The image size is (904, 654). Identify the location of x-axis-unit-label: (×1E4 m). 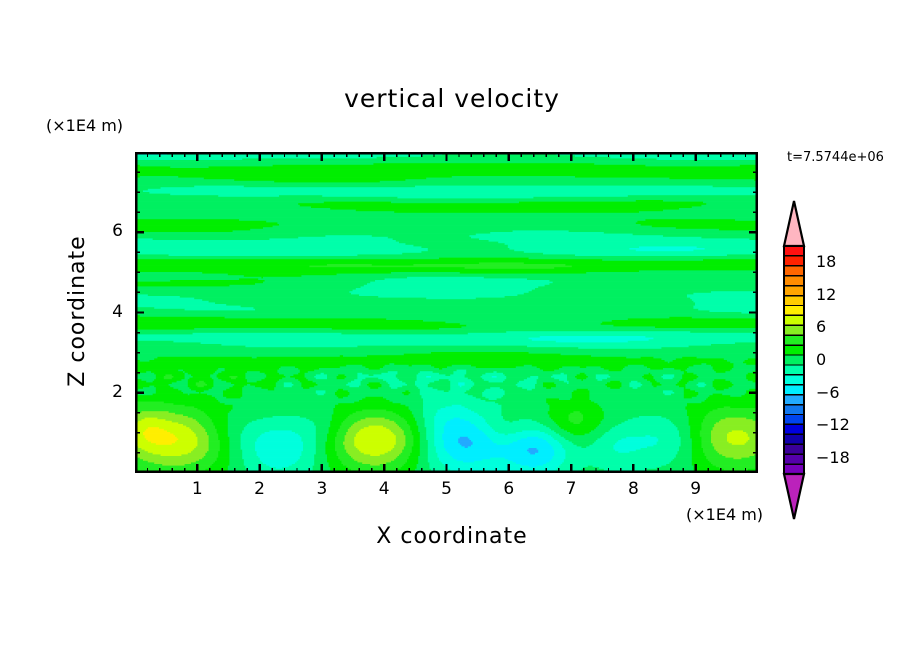
(725, 514).